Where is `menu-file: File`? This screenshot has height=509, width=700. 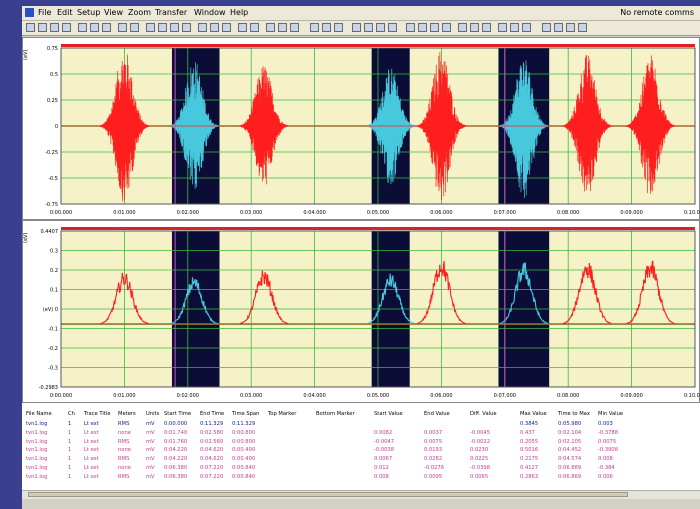 menu-file: File is located at coordinates (45, 12).